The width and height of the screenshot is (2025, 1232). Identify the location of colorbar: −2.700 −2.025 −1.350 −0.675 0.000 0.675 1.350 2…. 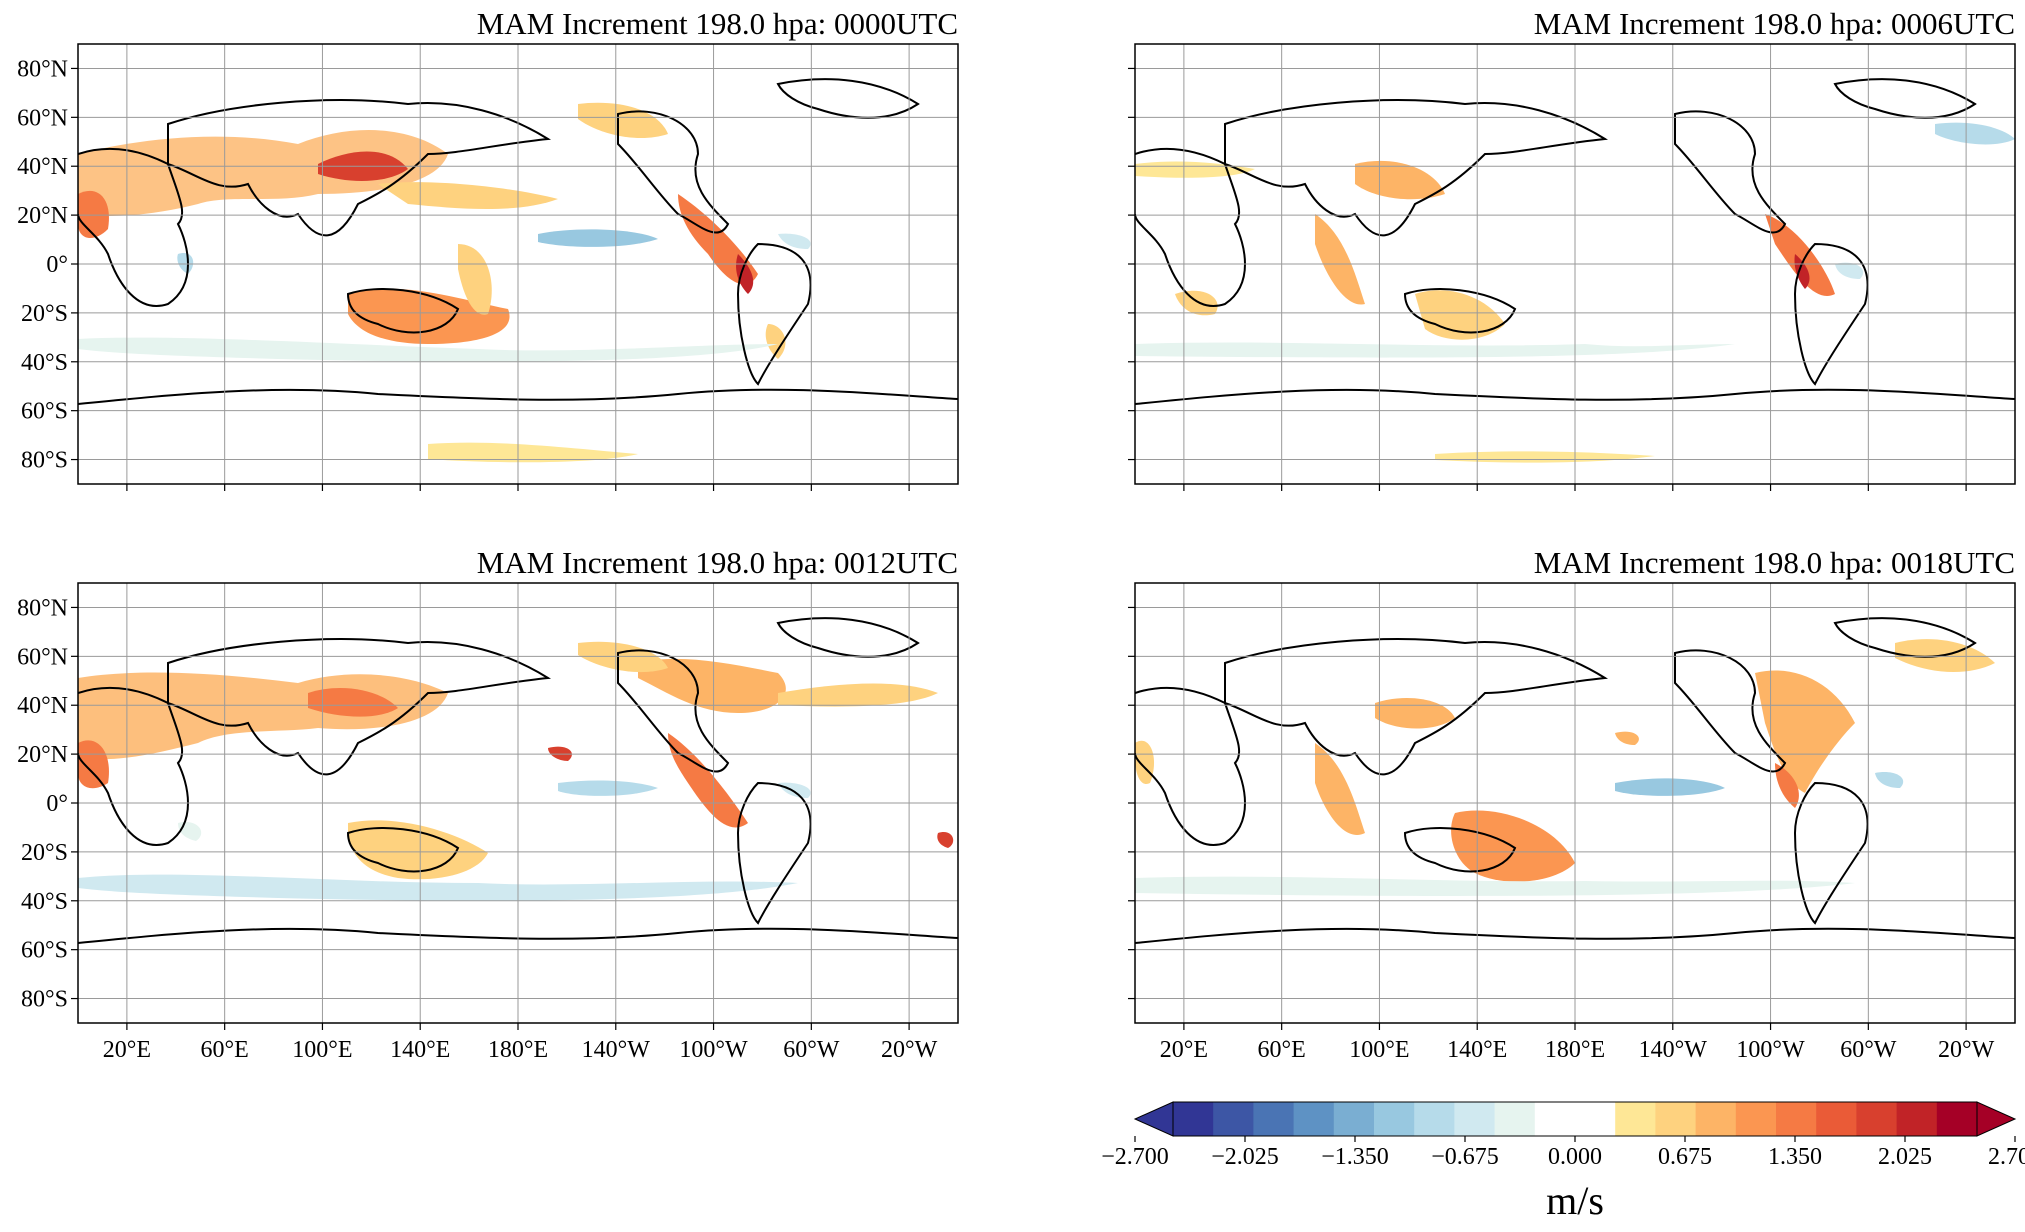
(1563, 1162).